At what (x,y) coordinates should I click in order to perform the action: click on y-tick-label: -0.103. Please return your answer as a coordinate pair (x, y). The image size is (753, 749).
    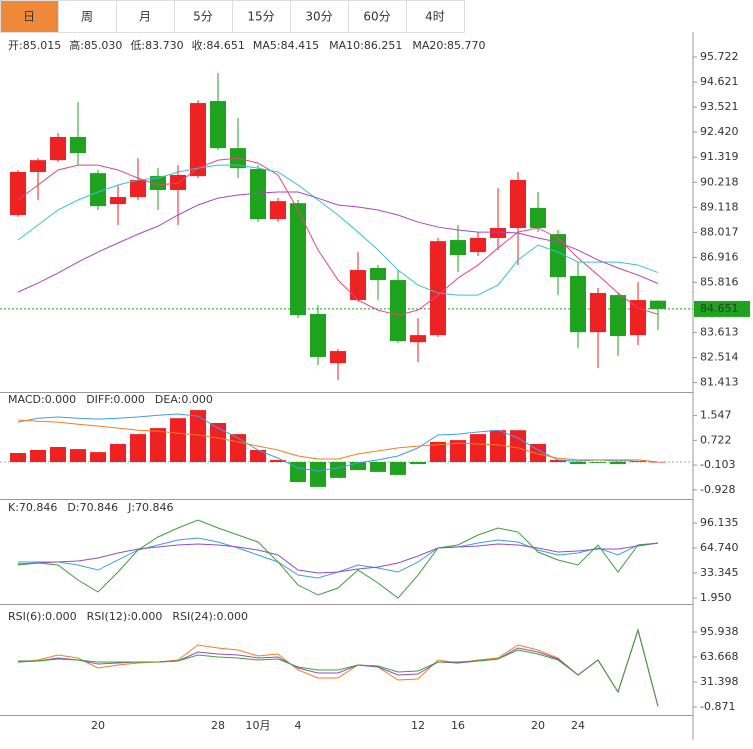
    Looking at the image, I should click on (717, 464).